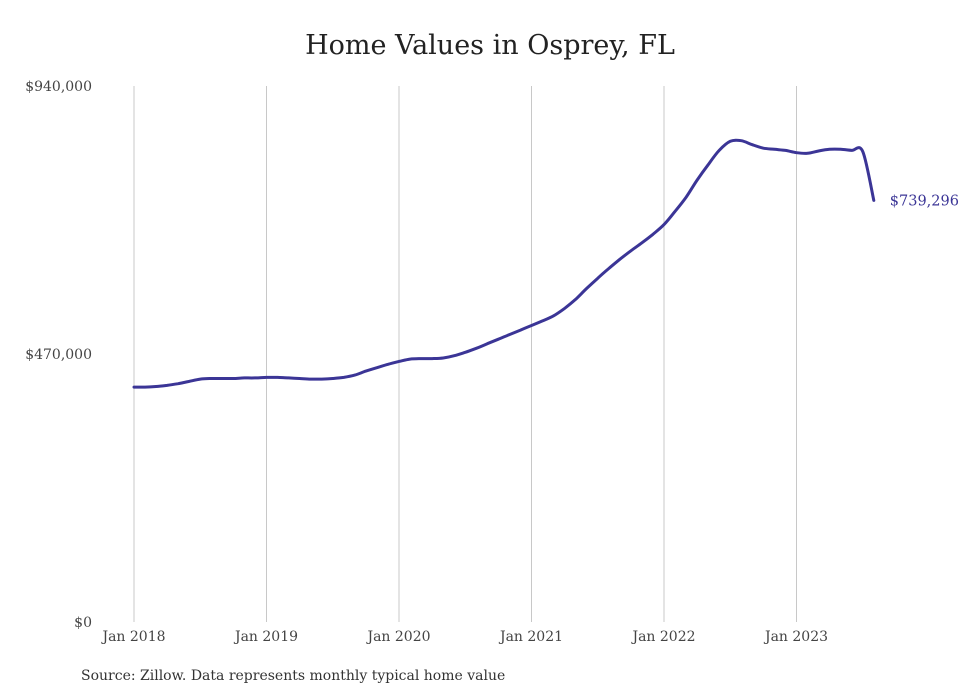  I want to click on x-tick-label: Jan 2018, so click(132, 637).